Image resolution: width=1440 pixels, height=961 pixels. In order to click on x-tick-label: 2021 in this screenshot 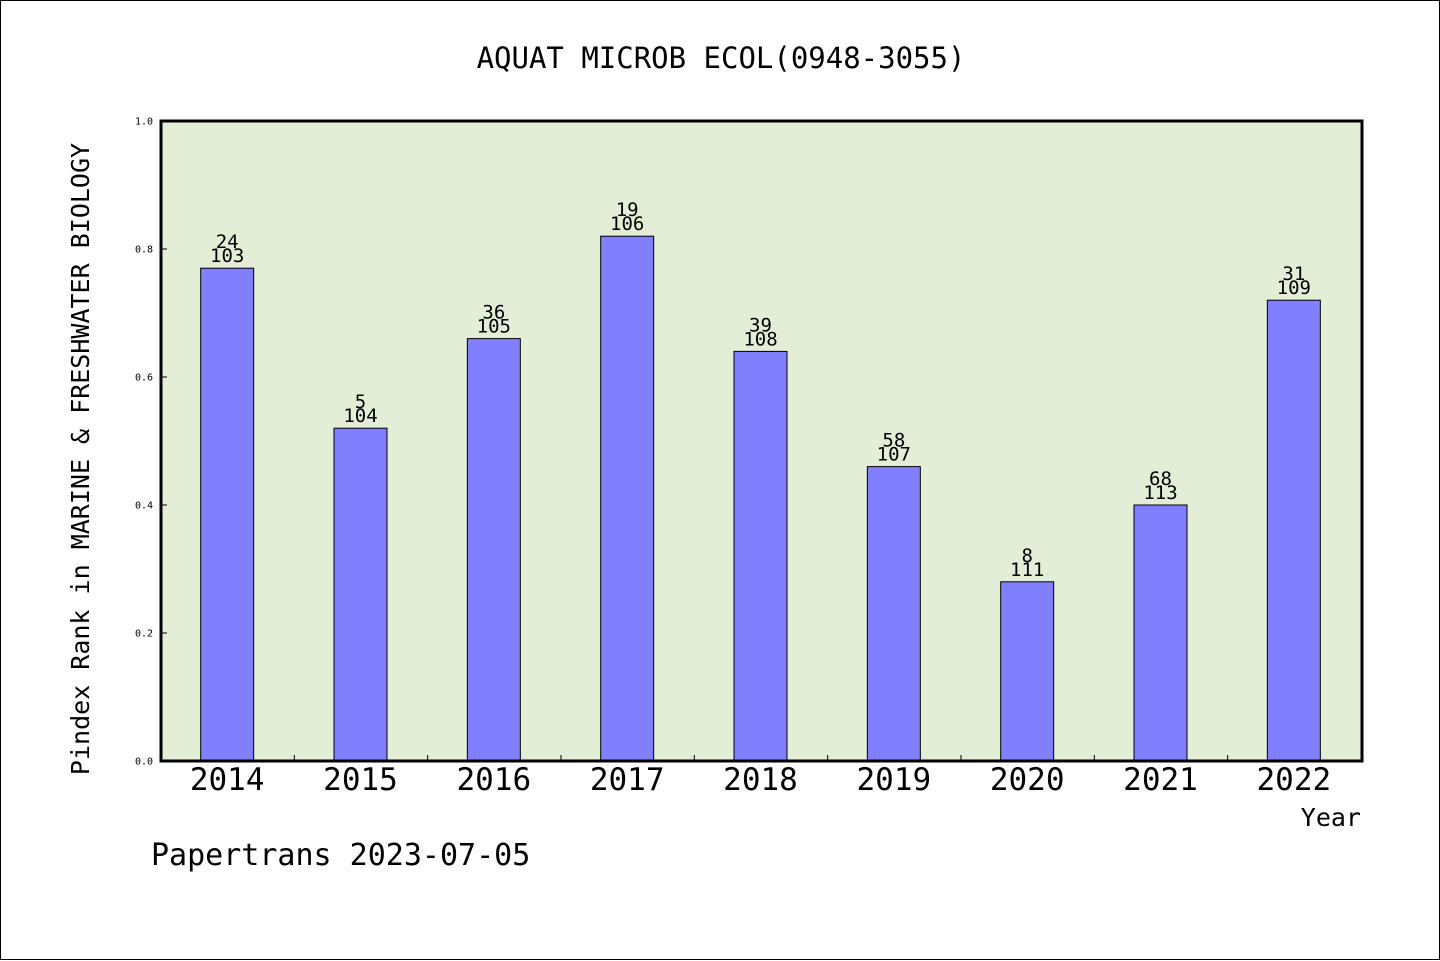, I will do `click(1160, 780)`.